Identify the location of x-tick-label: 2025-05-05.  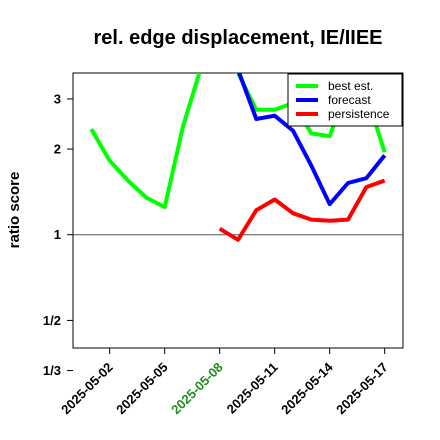
(142, 389).